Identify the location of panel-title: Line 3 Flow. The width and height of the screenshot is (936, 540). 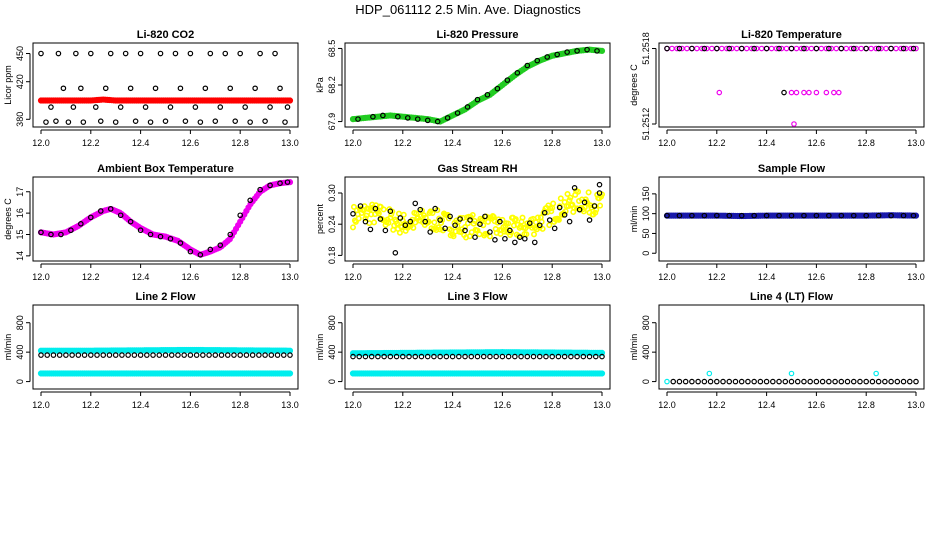
(478, 297).